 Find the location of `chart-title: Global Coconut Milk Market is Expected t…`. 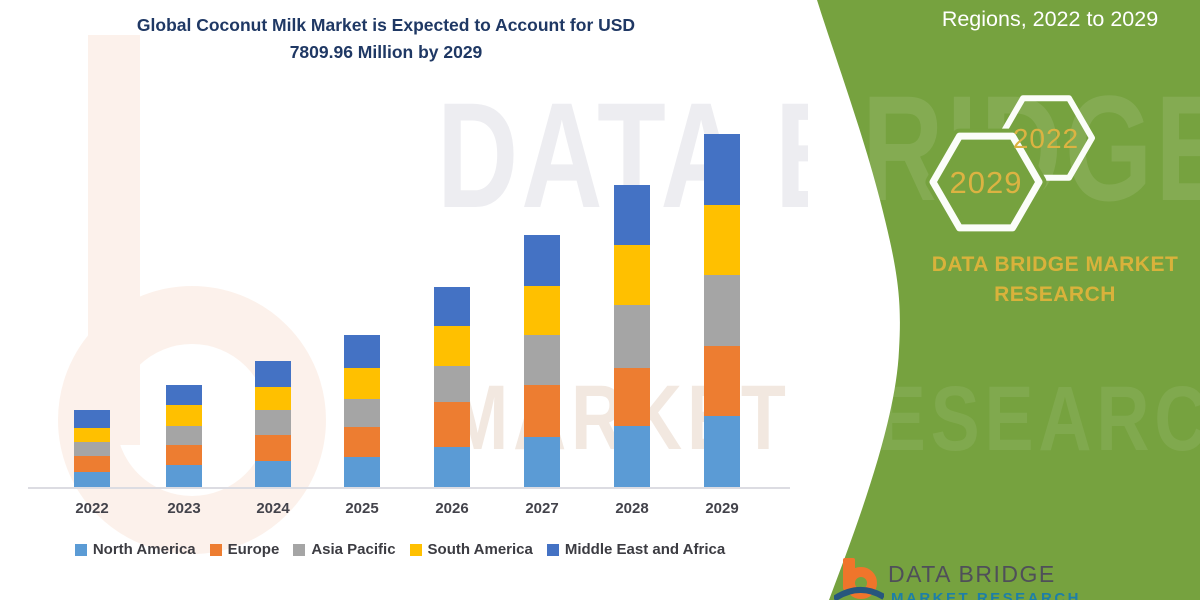

chart-title: Global Coconut Milk Market is Expected t… is located at coordinates (386, 39).